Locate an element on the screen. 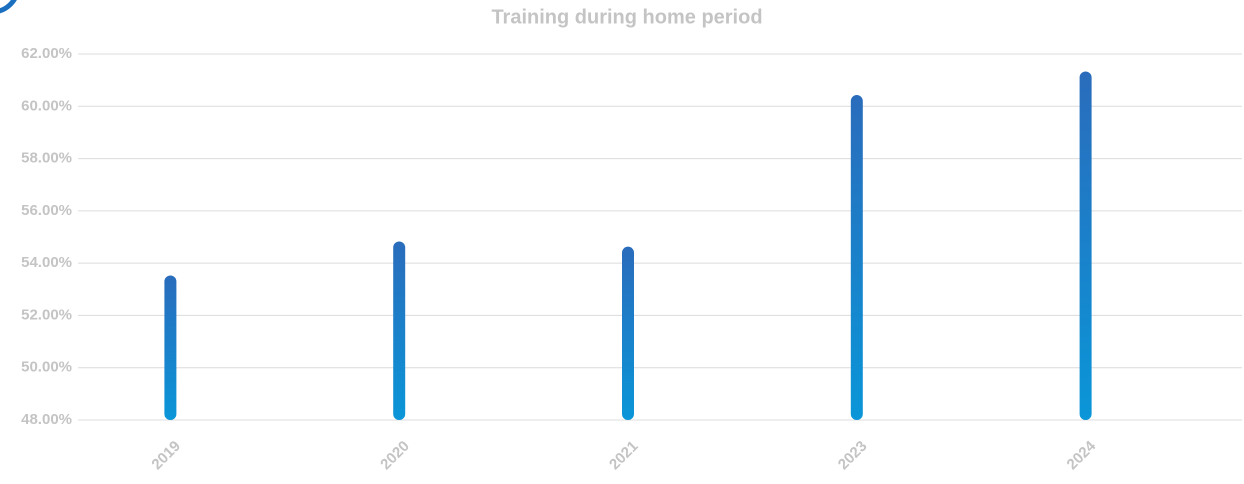 Image resolution: width=1244 pixels, height=484 pixels. y-tick-label: 62.00% is located at coordinates (46, 53).